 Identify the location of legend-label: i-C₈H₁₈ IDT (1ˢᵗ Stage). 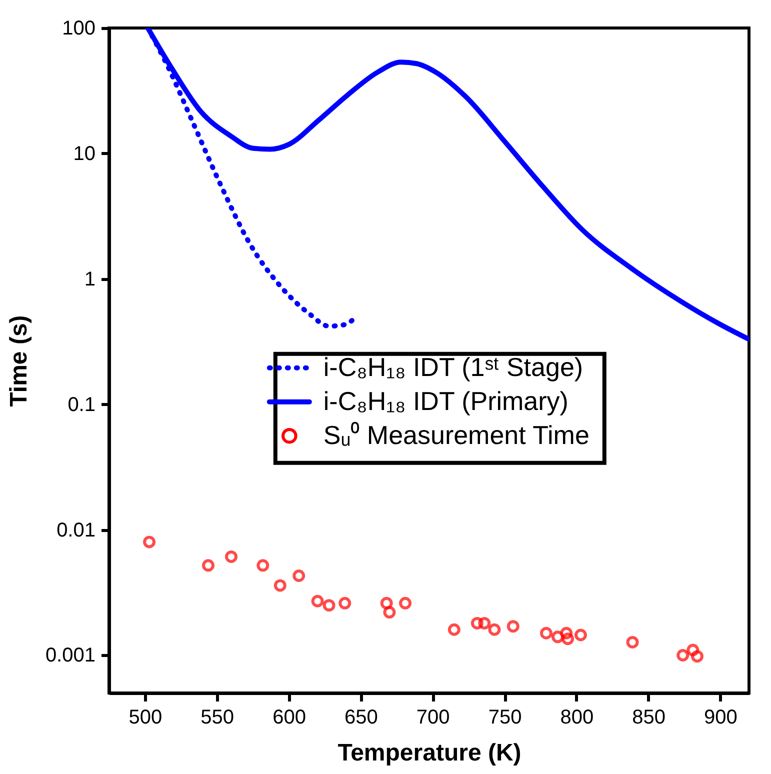
(453, 367).